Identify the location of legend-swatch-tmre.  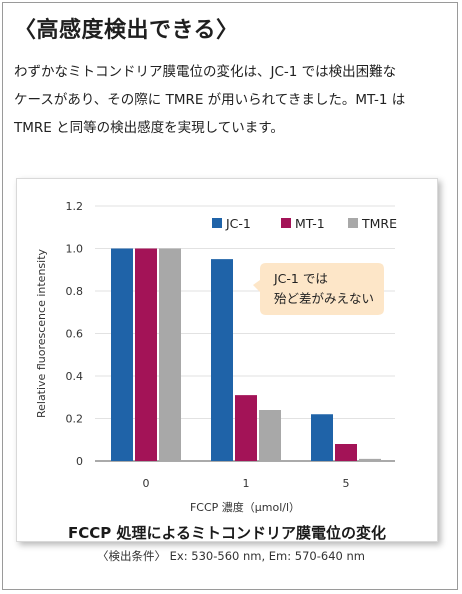
(353, 223).